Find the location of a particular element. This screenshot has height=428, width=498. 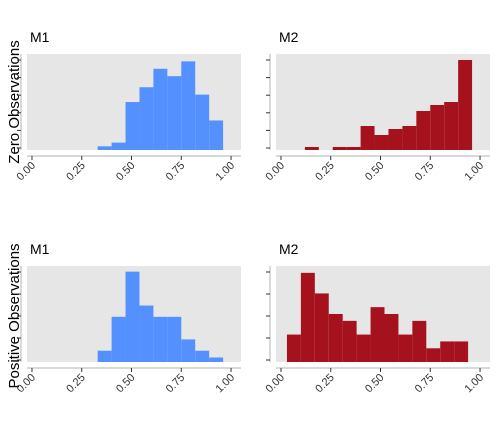

row-label-positive: Positive Observations is located at coordinates (14, 315).